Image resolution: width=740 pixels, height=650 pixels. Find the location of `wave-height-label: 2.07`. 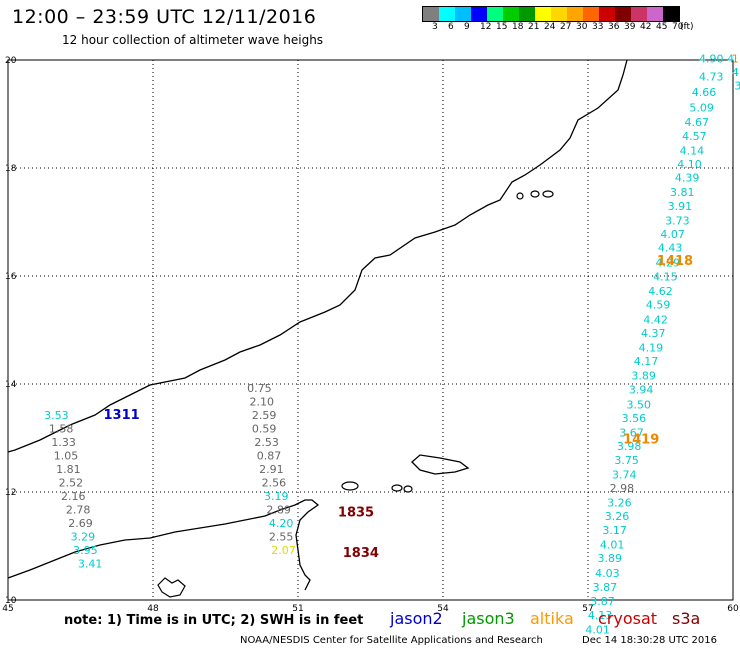

wave-height-label: 2.07 is located at coordinates (283, 550).